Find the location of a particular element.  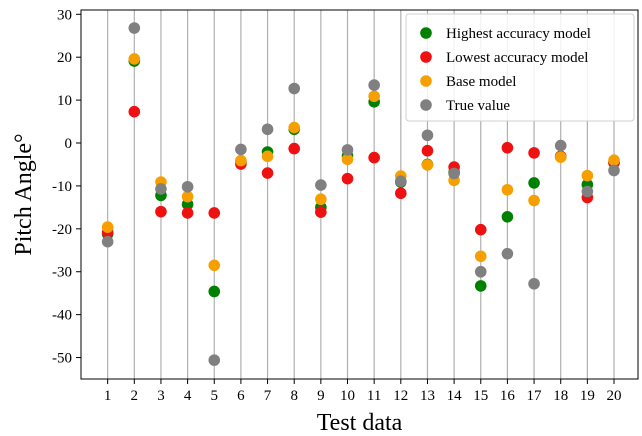

x-tick-label: 11 is located at coordinates (374, 396).